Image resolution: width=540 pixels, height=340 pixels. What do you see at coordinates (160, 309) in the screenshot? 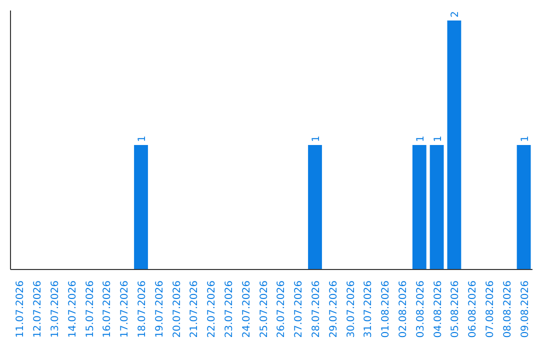
I see `x-tick-label: 19.07.2026` at bounding box center [160, 309].